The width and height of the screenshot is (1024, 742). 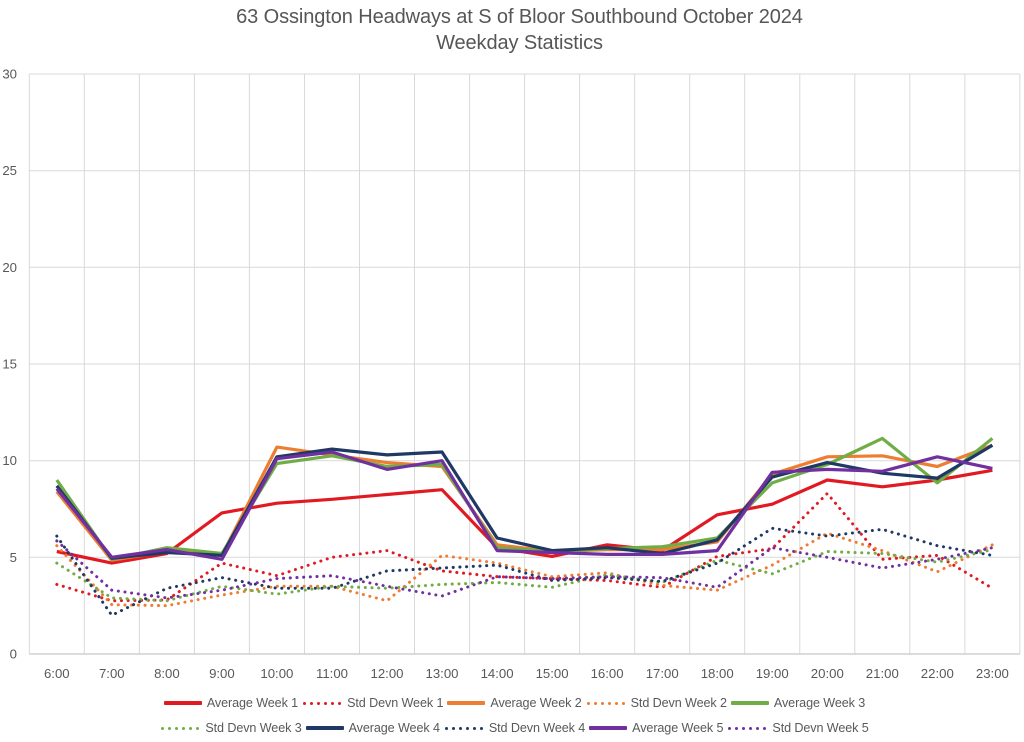 What do you see at coordinates (9, 73) in the screenshot?
I see `svg-text: 30` at bounding box center [9, 73].